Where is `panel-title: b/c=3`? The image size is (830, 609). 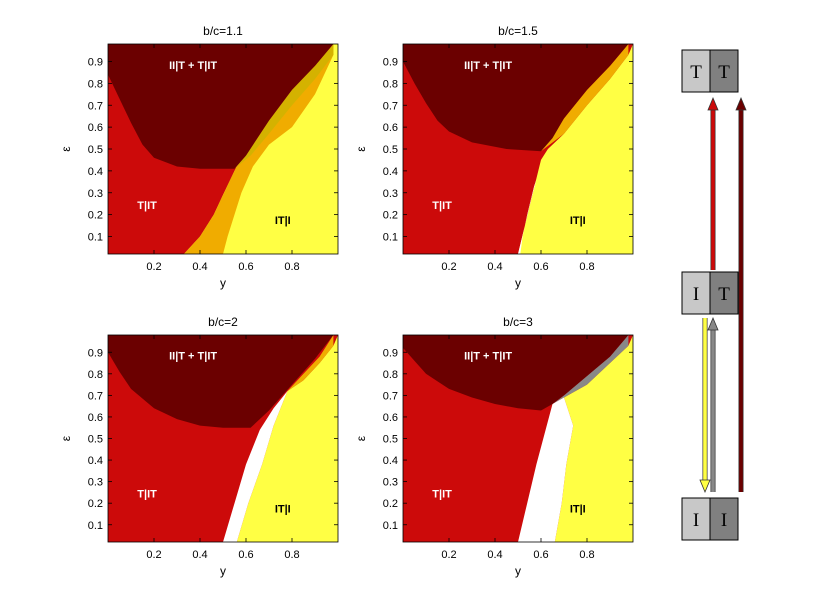
panel-title: b/c=3 is located at coordinates (518, 322).